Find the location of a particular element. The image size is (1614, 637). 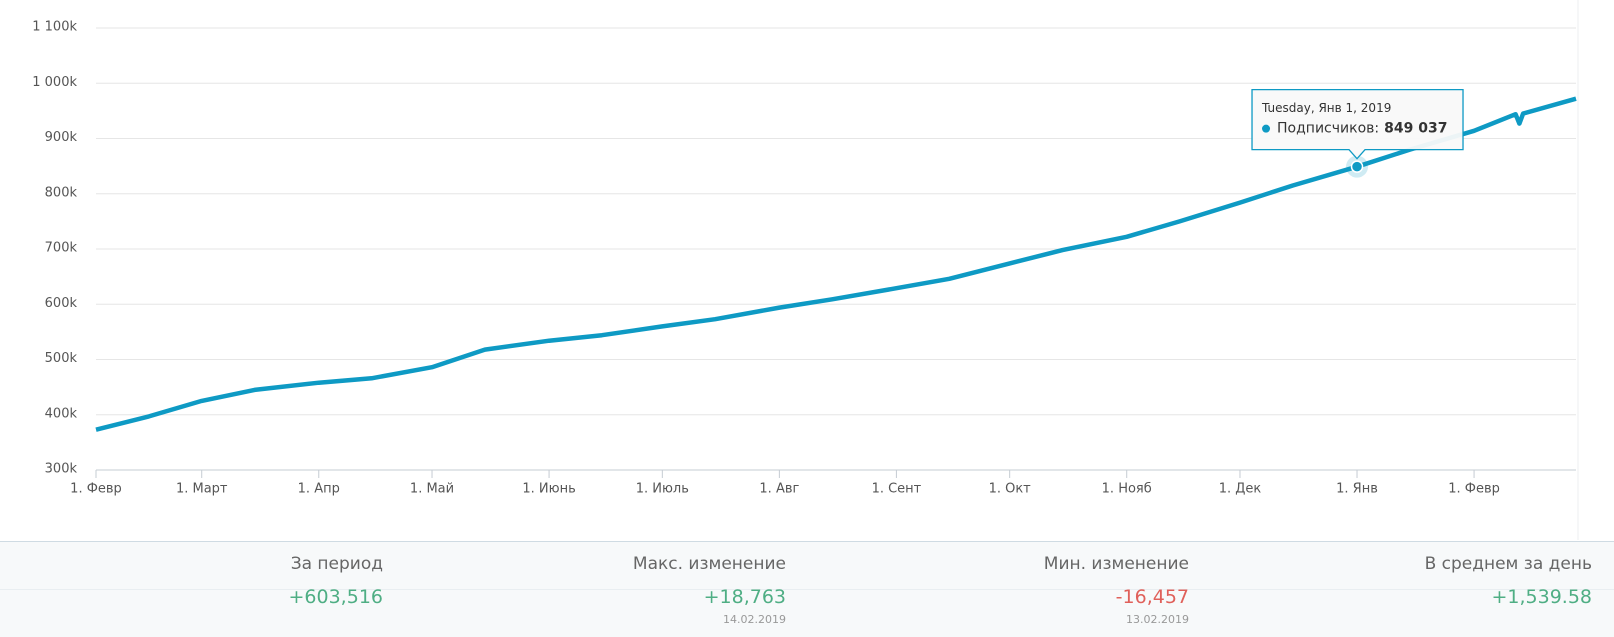

stat-date: 13.02.2019 is located at coordinates (1157, 619).